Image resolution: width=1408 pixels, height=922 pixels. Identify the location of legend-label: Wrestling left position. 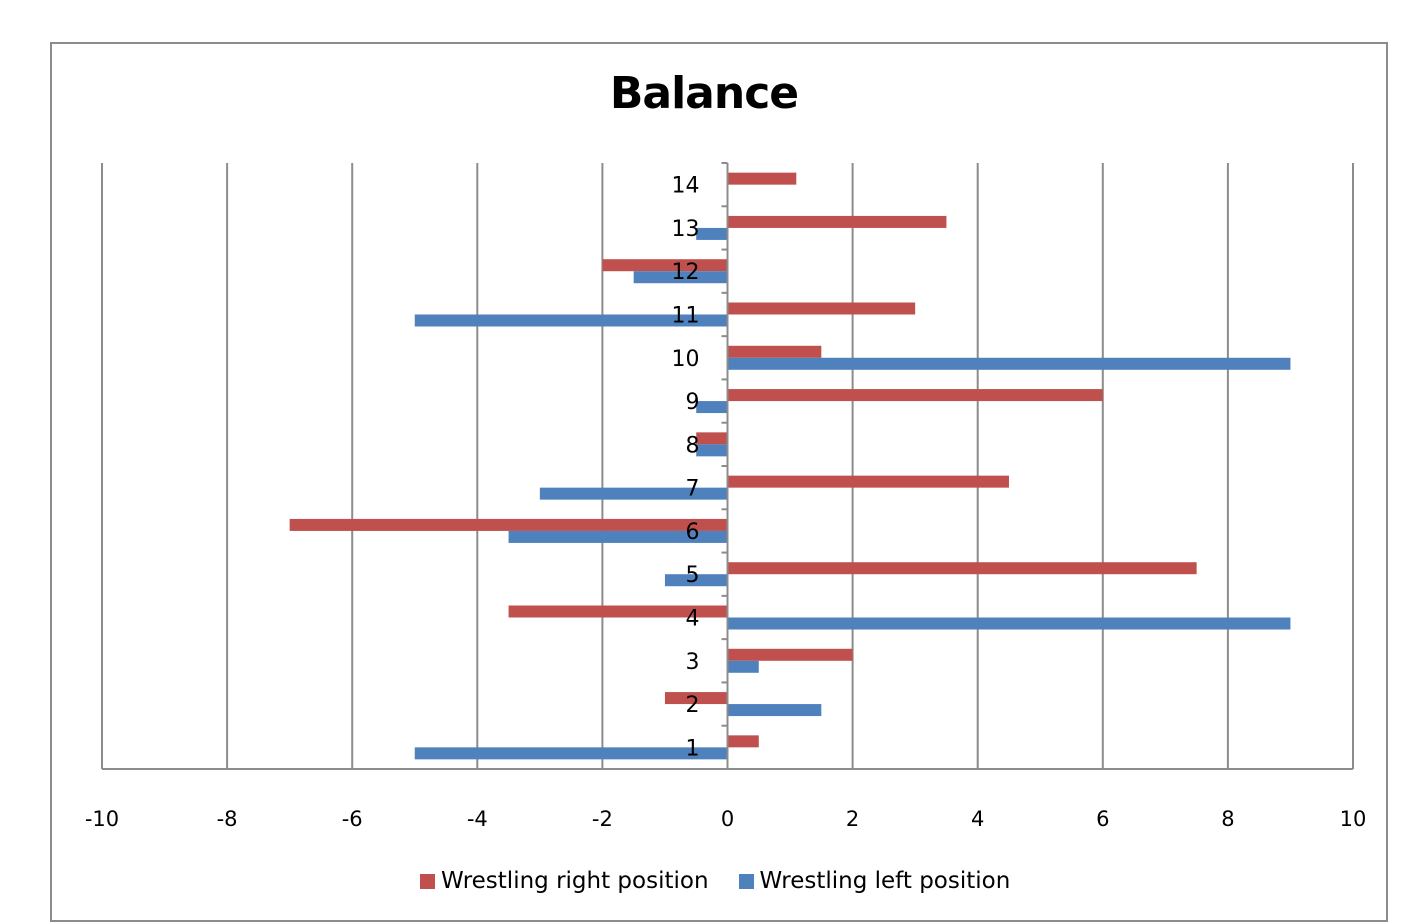
(885, 881).